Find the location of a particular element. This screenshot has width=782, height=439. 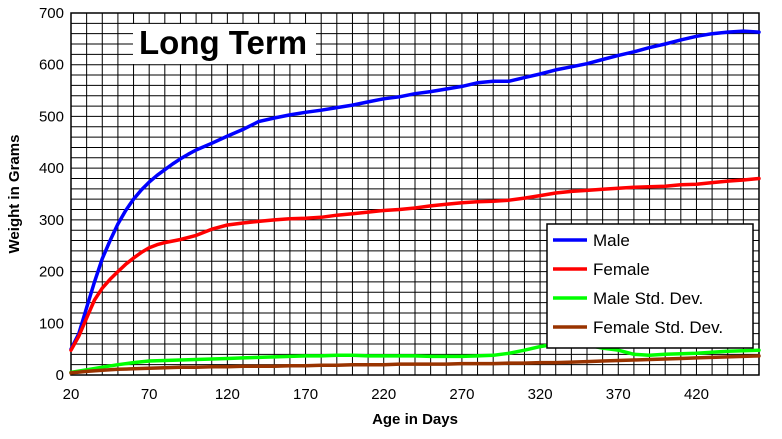

chart-title: Long Term is located at coordinates (223, 42).